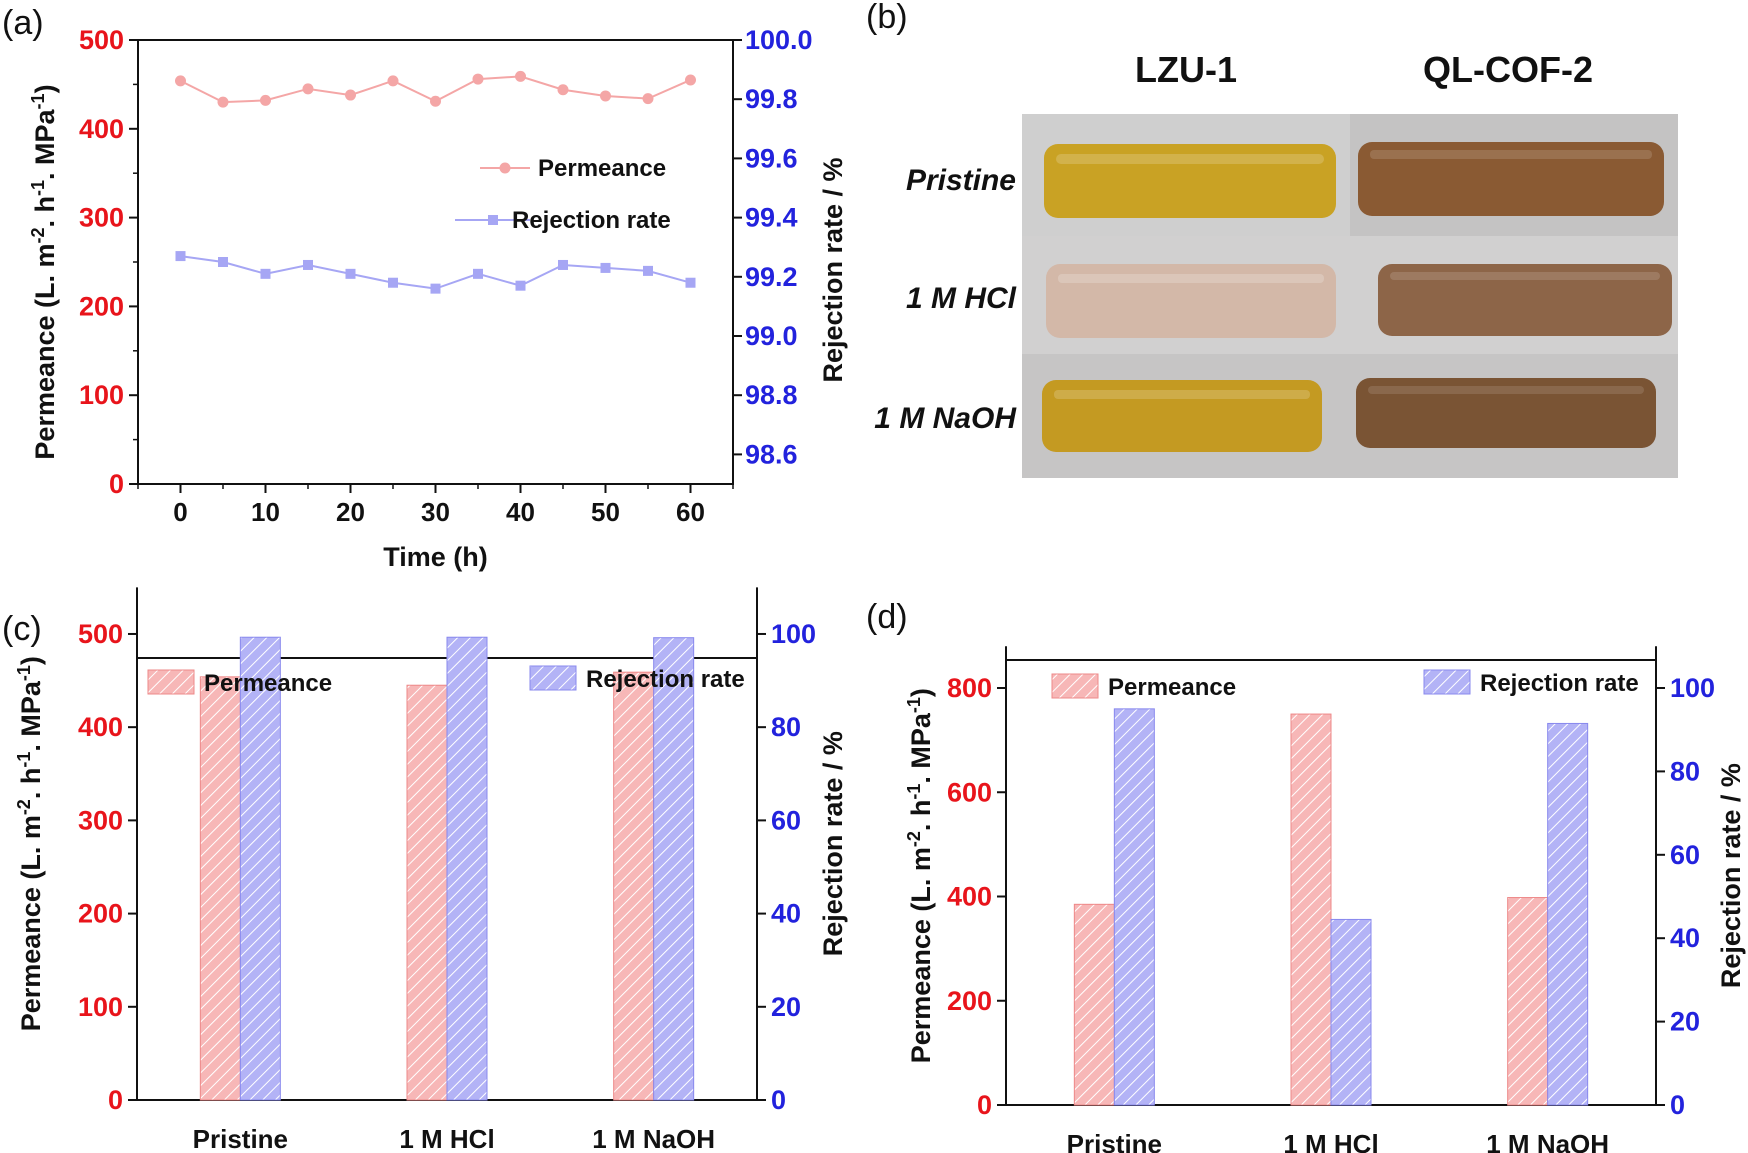 This screenshot has width=1748, height=1153. What do you see at coordinates (961, 298) in the screenshot?
I see `photo-row-label-hcl: 1 M HCl` at bounding box center [961, 298].